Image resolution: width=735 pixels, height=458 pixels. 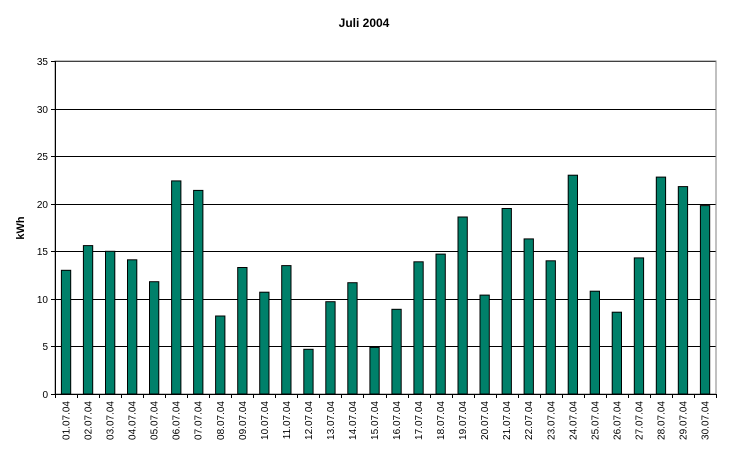 What do you see at coordinates (43, 252) in the screenshot?
I see `y-tick-label: 15` at bounding box center [43, 252].